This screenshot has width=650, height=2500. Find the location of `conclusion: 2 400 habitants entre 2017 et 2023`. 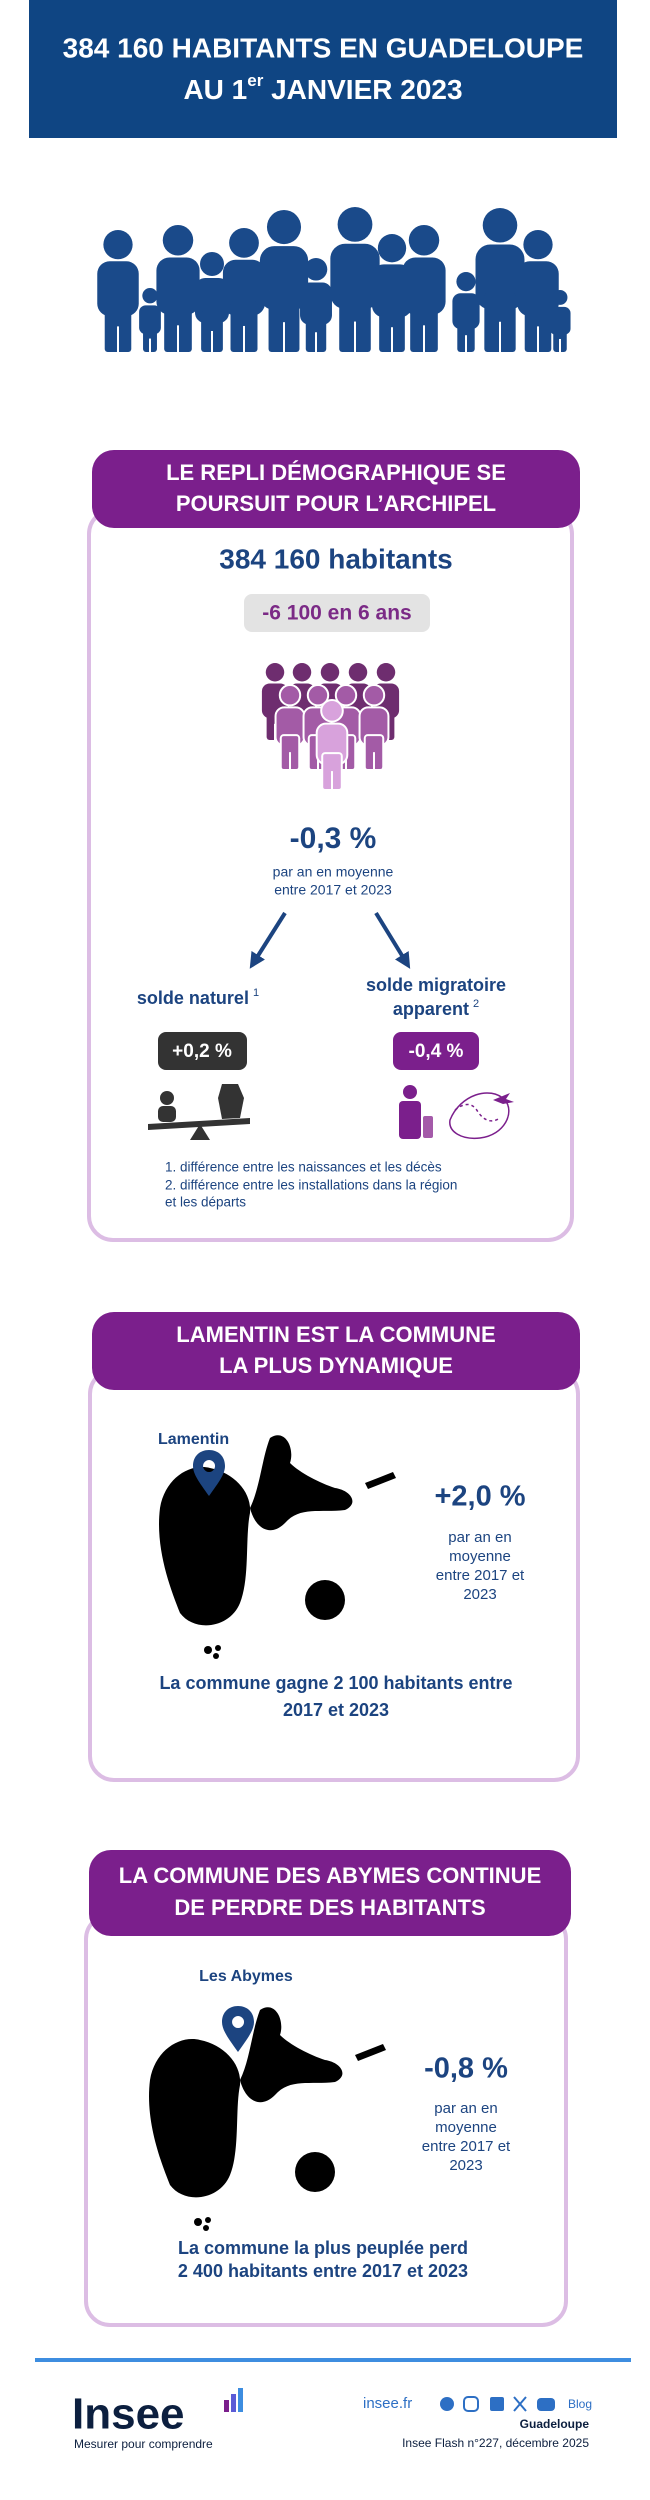

conclusion: 2 400 habitants entre 2017 et 2023 is located at coordinates (323, 2271).